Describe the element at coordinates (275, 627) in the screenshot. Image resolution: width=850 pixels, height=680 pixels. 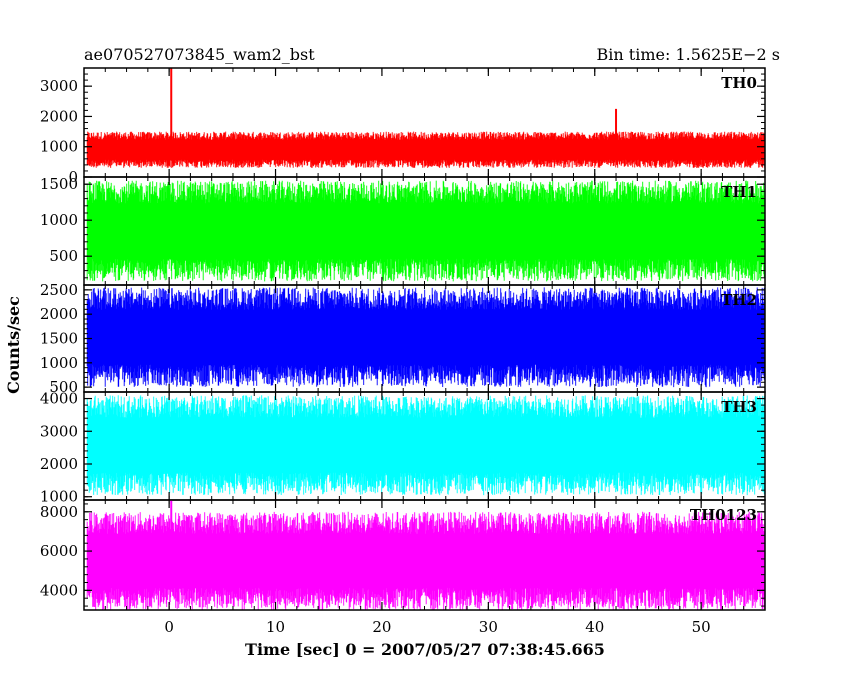
I see `x-tick-label: 10` at that location.